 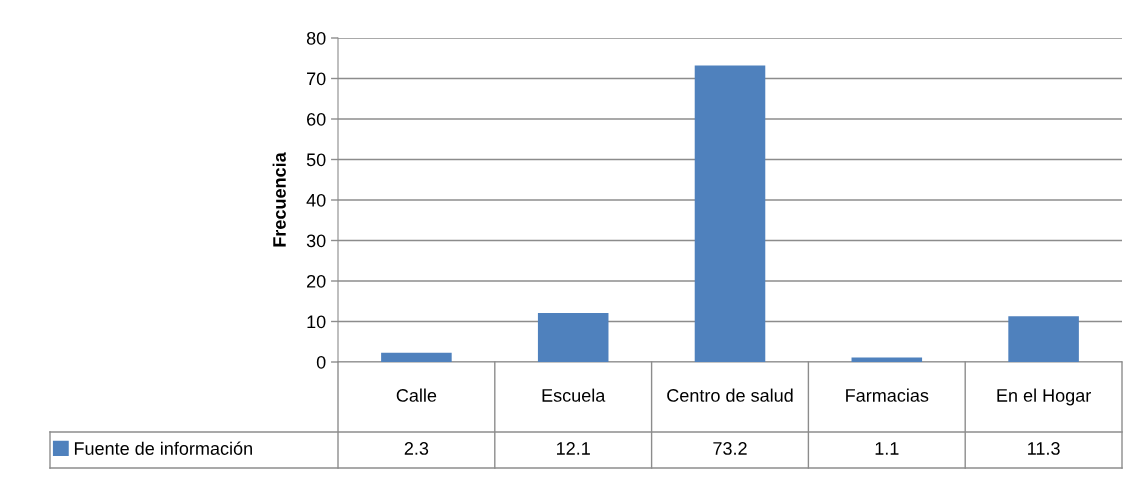 I want to click on data-label: 2.3, so click(x=416, y=448).